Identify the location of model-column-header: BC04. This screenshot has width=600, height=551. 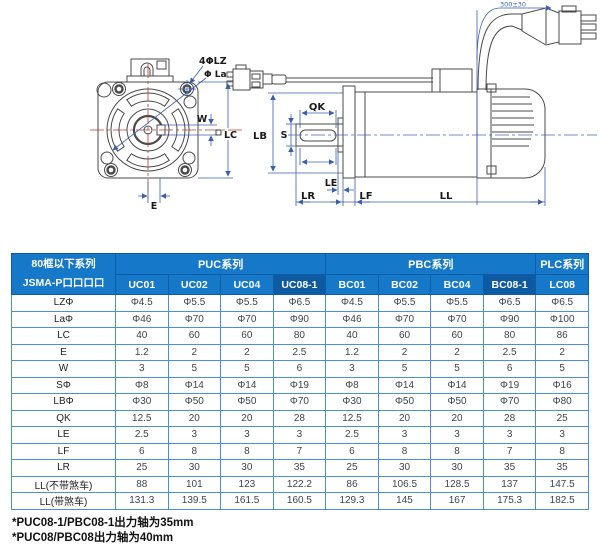
(457, 284).